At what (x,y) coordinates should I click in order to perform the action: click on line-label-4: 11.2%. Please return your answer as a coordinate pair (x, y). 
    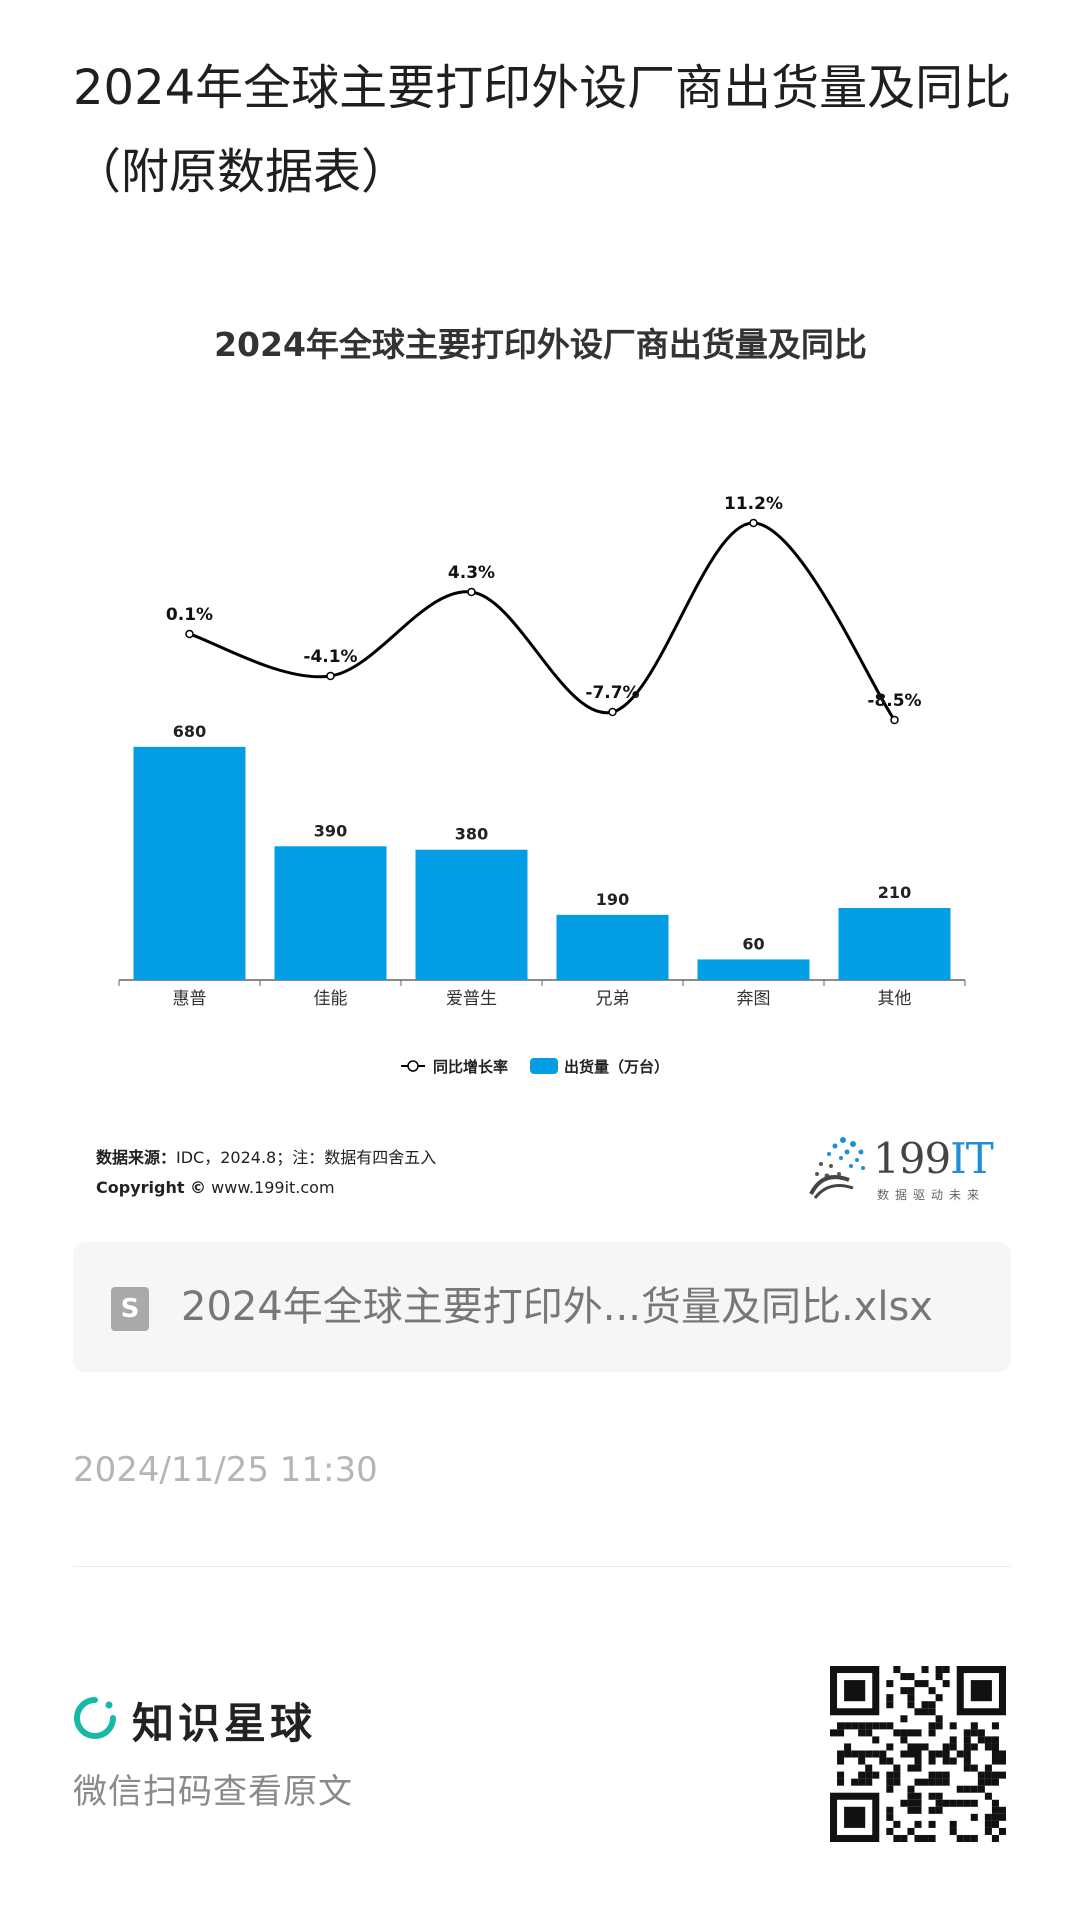
    Looking at the image, I should click on (753, 504).